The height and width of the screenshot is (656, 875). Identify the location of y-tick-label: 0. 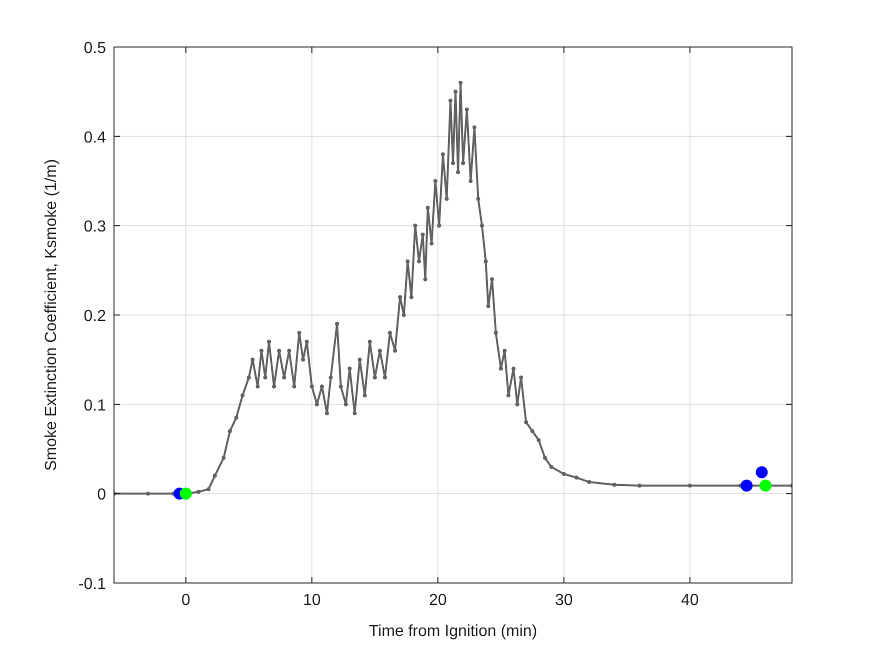
(101, 495).